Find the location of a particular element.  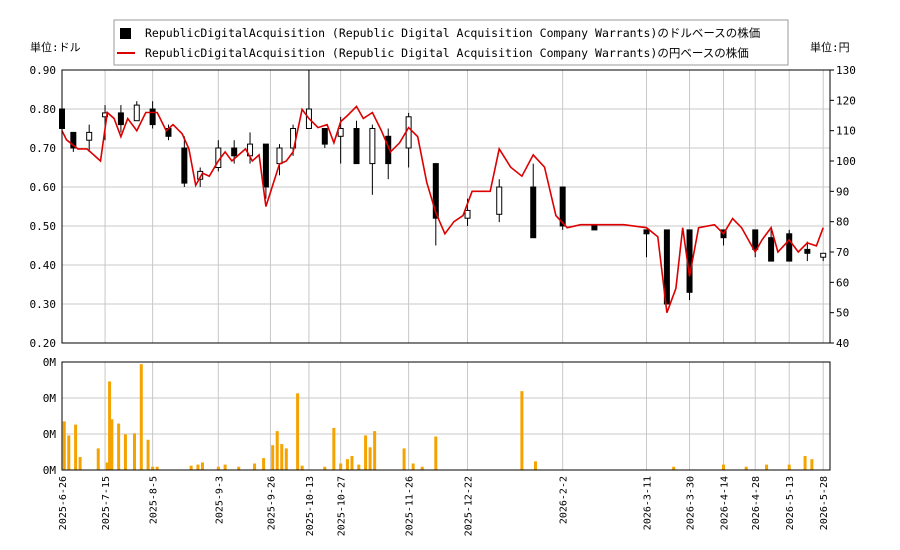

right-axis-ticks: 130 120 110 100 90 80 70 60 50 40 is located at coordinates (843, 207).